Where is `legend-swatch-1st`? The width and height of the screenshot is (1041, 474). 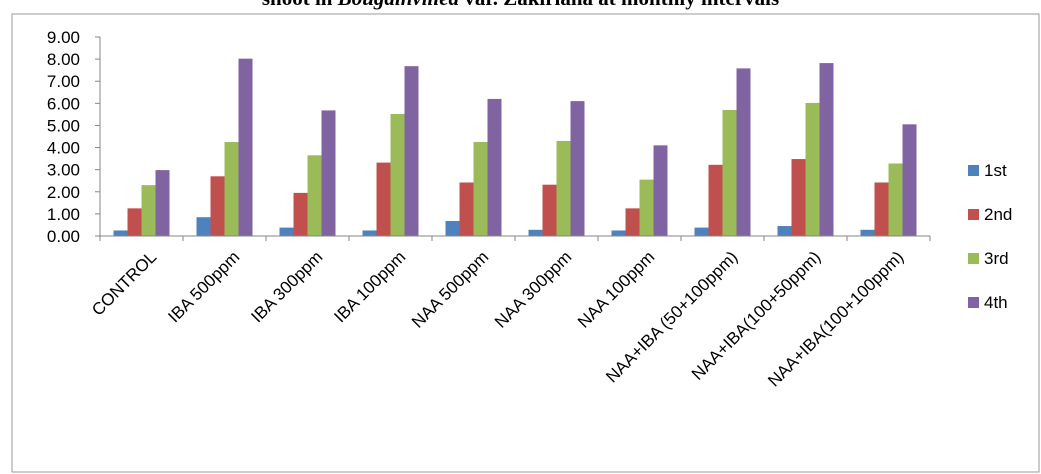 legend-swatch-1st is located at coordinates (973, 170).